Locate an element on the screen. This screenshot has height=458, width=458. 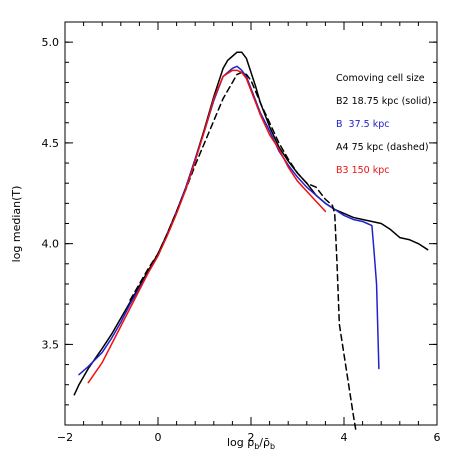
x-axis-label-rho-bar: ρ̄ is located at coordinates (266, 442).